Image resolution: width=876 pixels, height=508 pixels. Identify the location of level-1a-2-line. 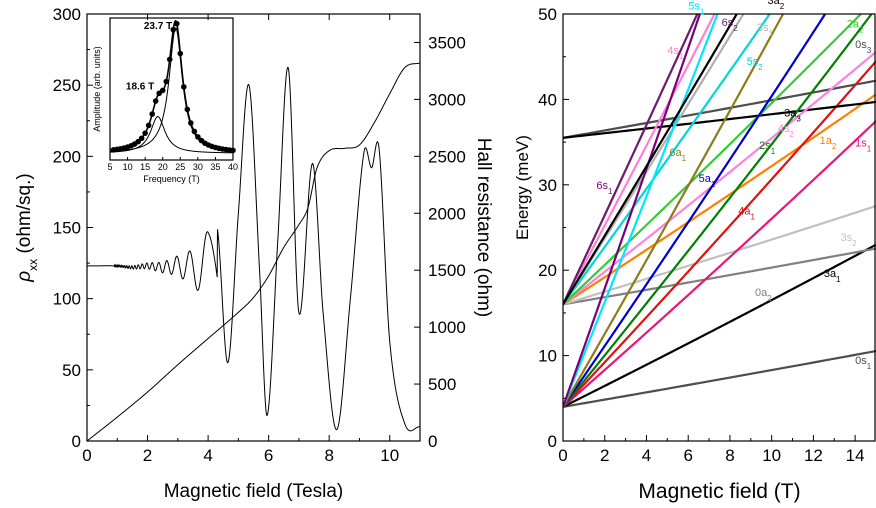
(719, 199).